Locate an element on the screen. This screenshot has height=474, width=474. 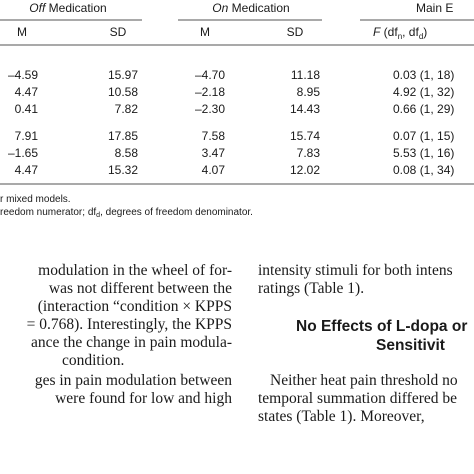
section-heading: Sensitivit is located at coordinates (410, 345).